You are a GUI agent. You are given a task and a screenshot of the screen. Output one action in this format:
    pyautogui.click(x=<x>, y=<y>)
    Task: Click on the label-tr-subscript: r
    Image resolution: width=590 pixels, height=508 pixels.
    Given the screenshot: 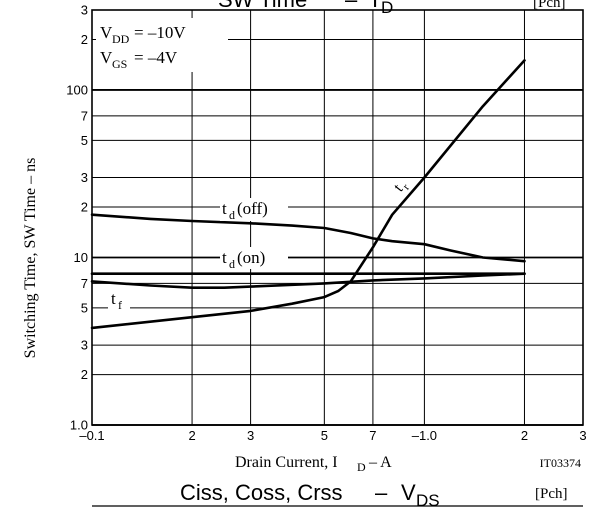 What is the action you would take?
    pyautogui.click(x=406, y=187)
    